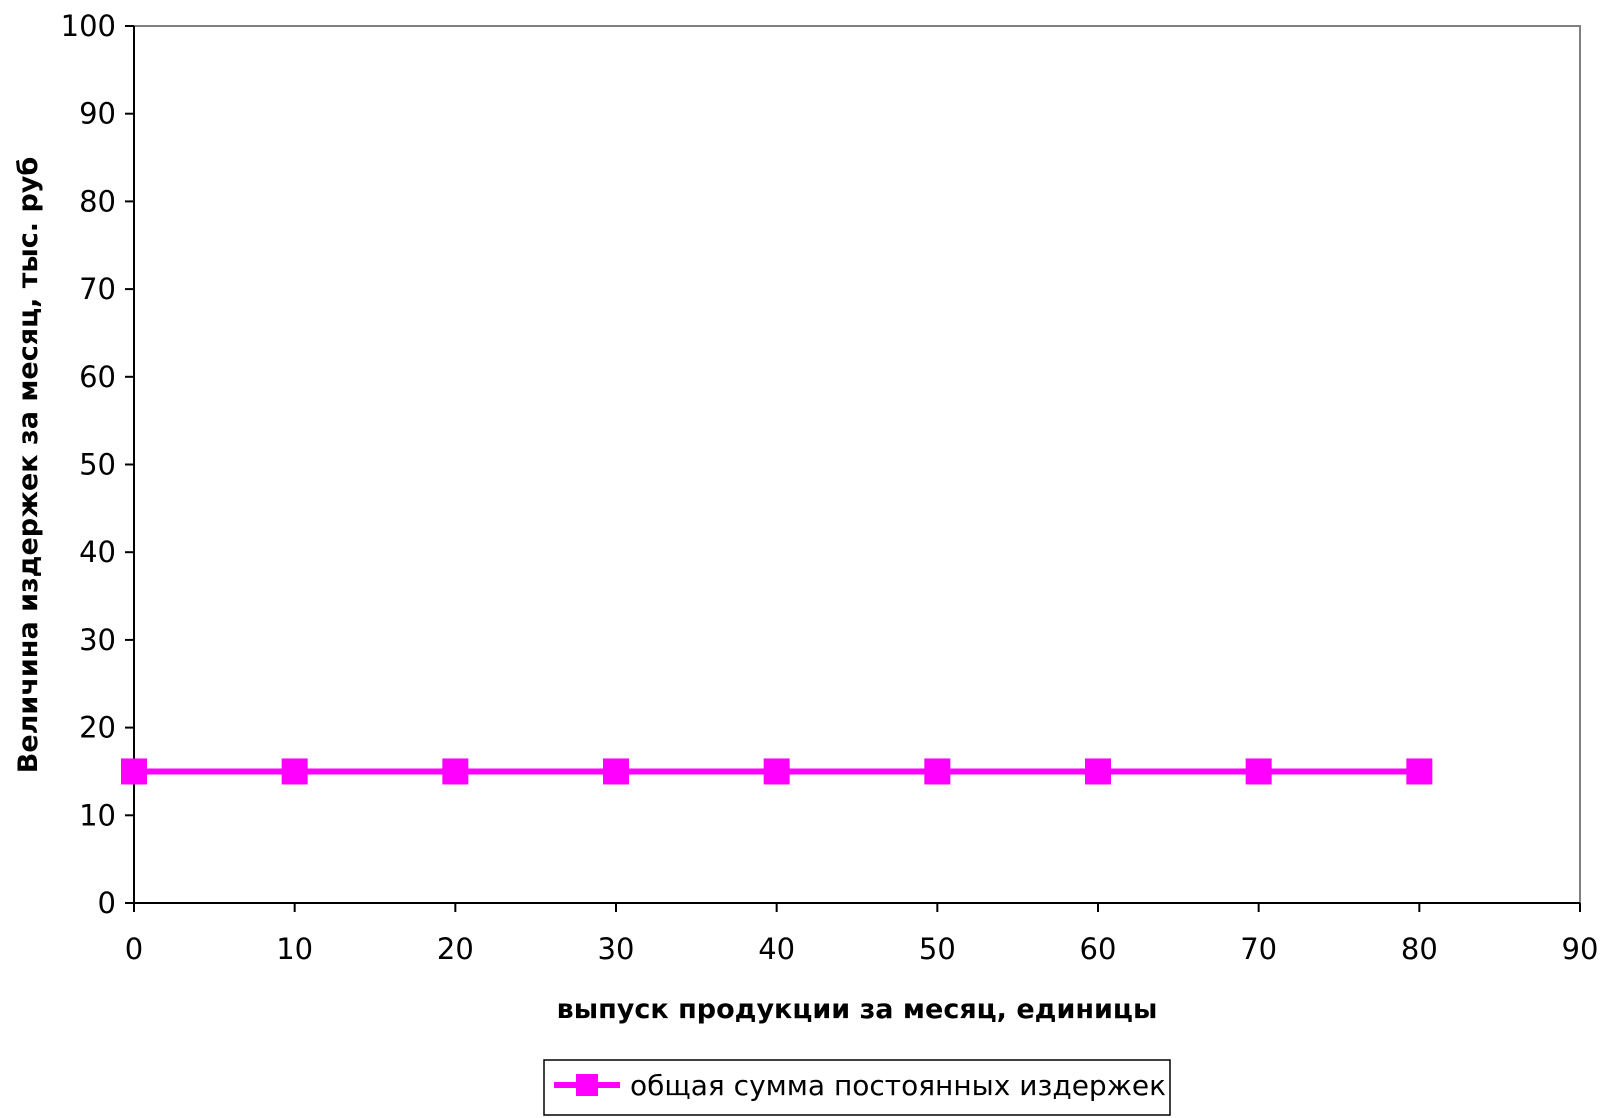 This screenshot has width=1614, height=1118. I want to click on legend-series-marker, so click(587, 1085).